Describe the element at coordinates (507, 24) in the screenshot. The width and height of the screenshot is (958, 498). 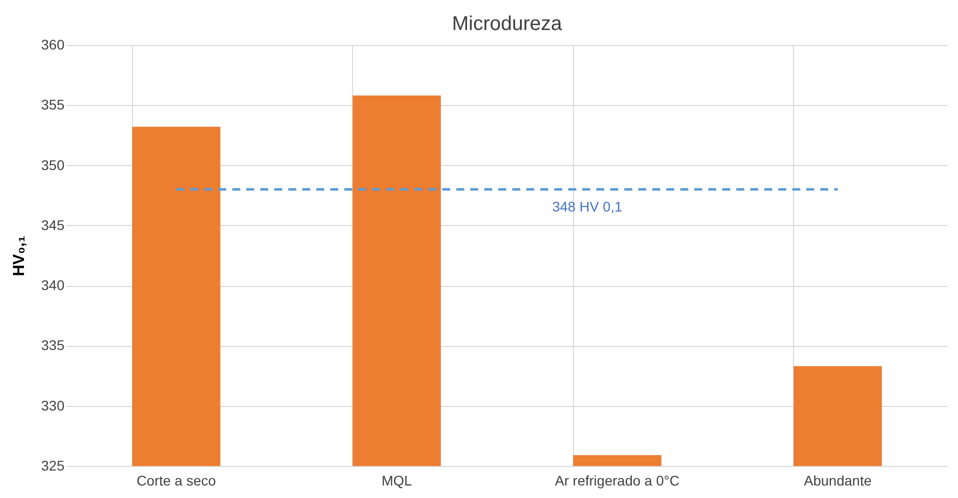
I see `chart-title: Microdureza` at that location.